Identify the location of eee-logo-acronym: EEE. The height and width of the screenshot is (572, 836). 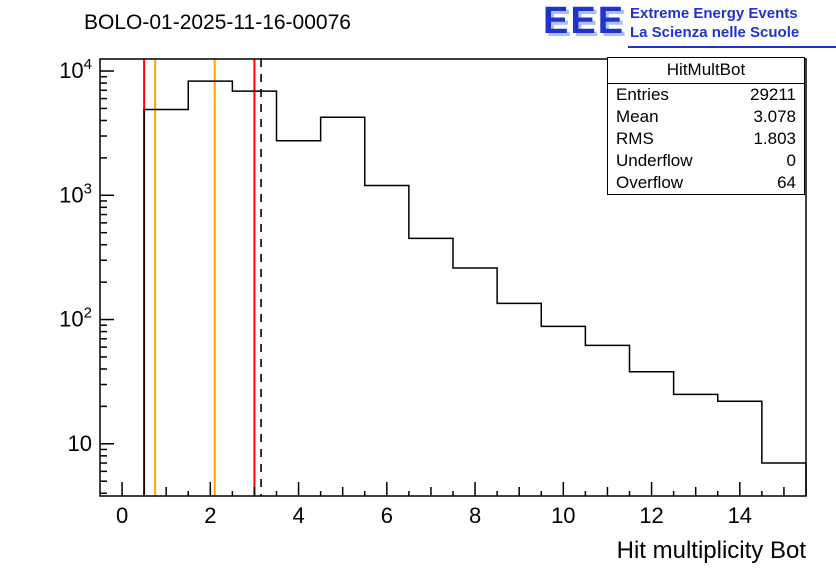
(584, 21).